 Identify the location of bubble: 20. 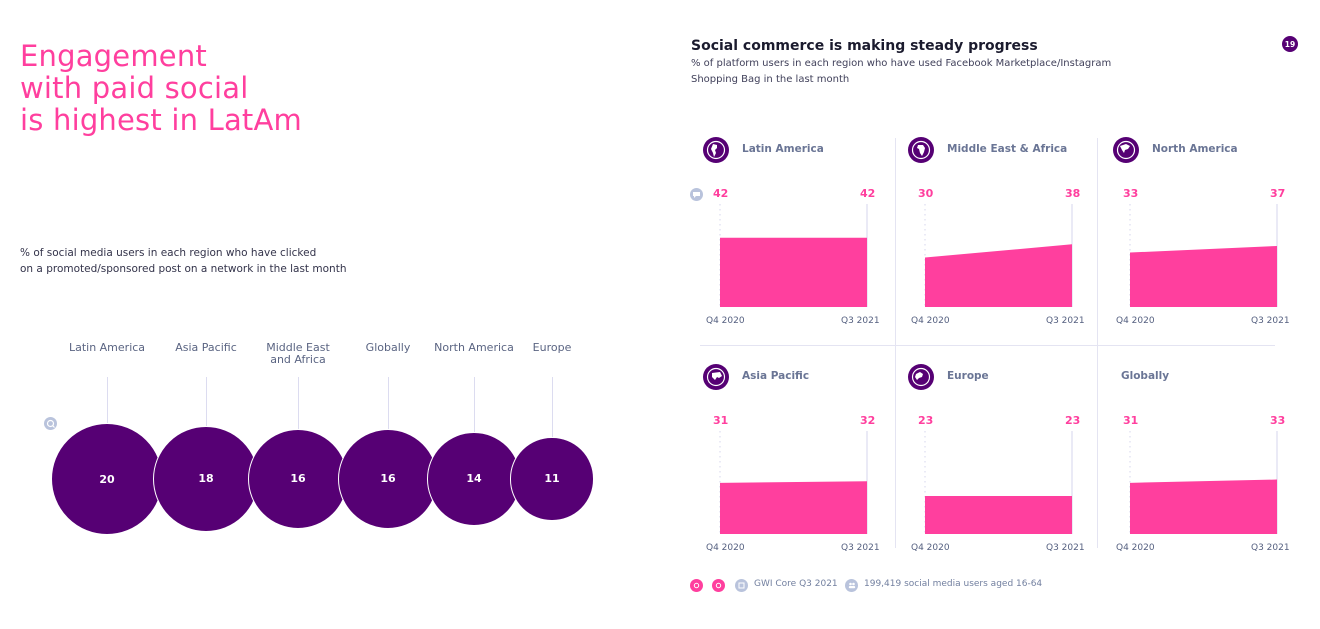
(107, 479).